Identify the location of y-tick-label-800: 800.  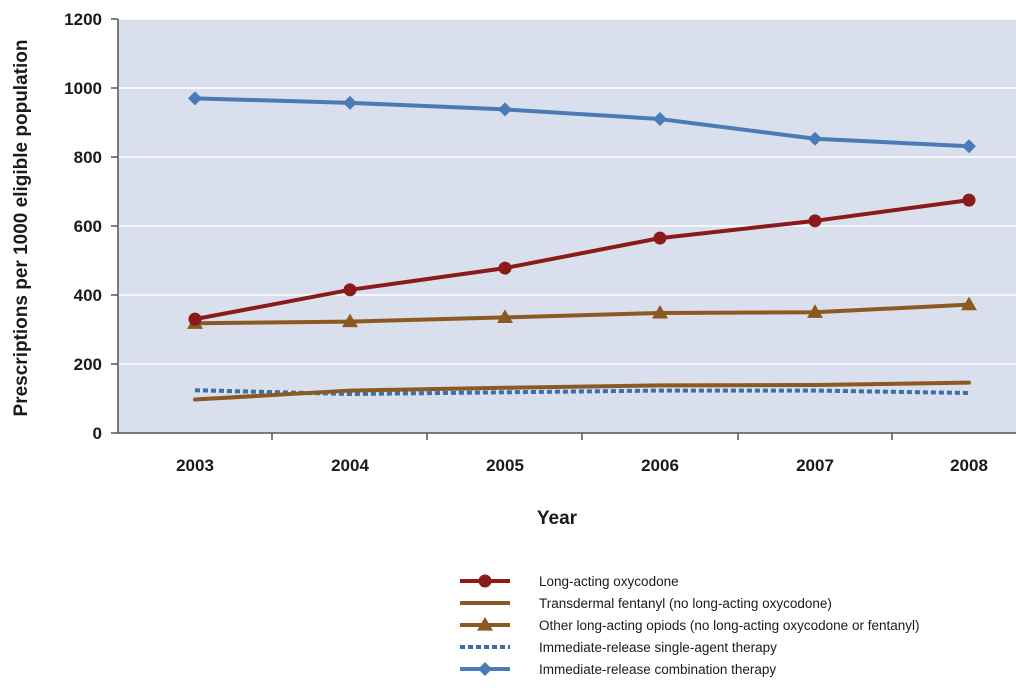
(88, 157).